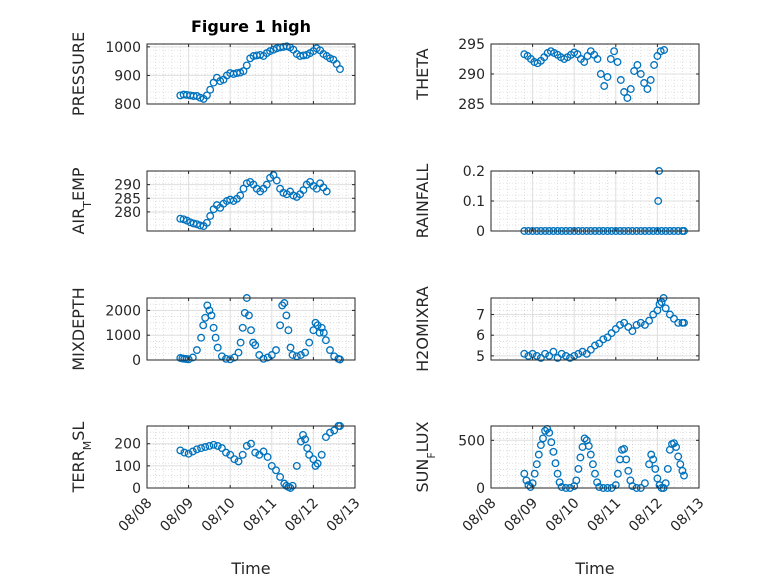  What do you see at coordinates (260, 515) in the screenshot?
I see `x-tick-label: 08/11` at bounding box center [260, 515].